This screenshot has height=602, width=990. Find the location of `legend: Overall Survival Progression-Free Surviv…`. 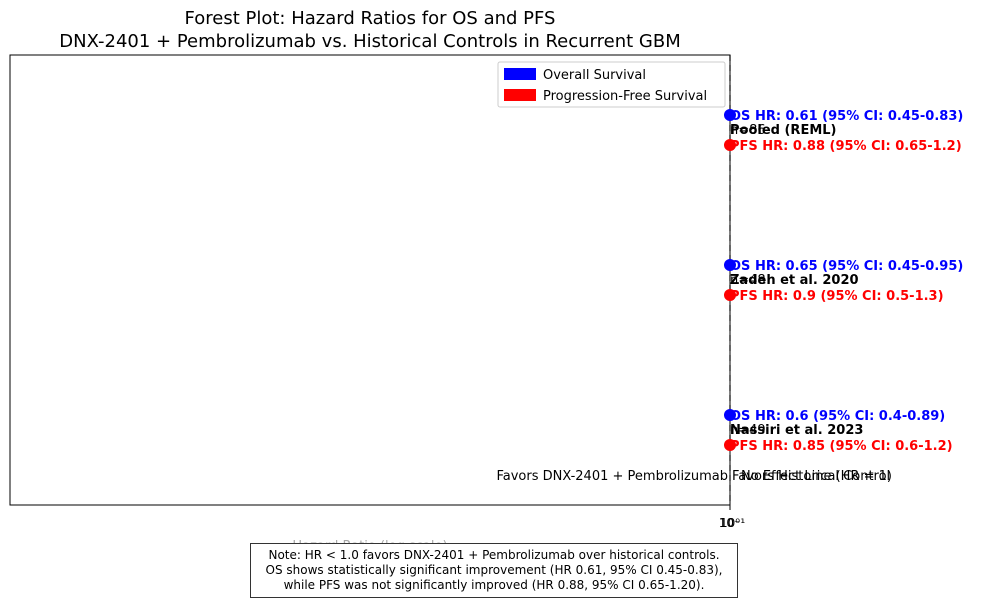

legend: Overall Survival Progression-Free Surviv… is located at coordinates (611, 84).